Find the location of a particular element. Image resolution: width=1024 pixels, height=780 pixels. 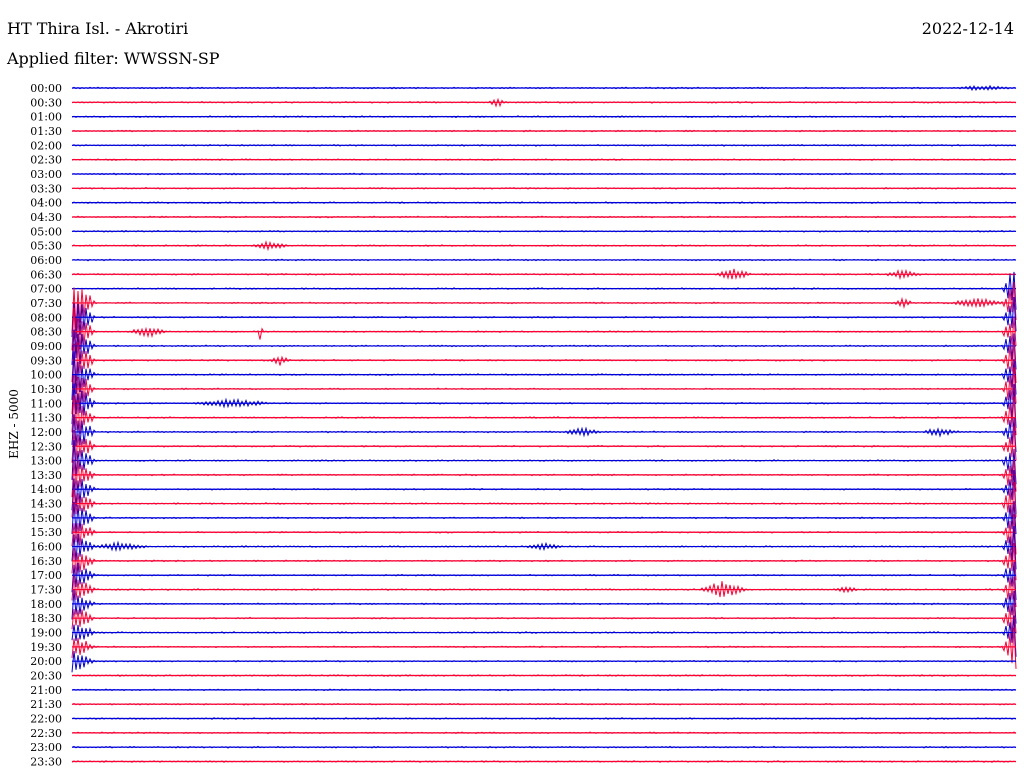

trace-row-1930 is located at coordinates (544, 648).